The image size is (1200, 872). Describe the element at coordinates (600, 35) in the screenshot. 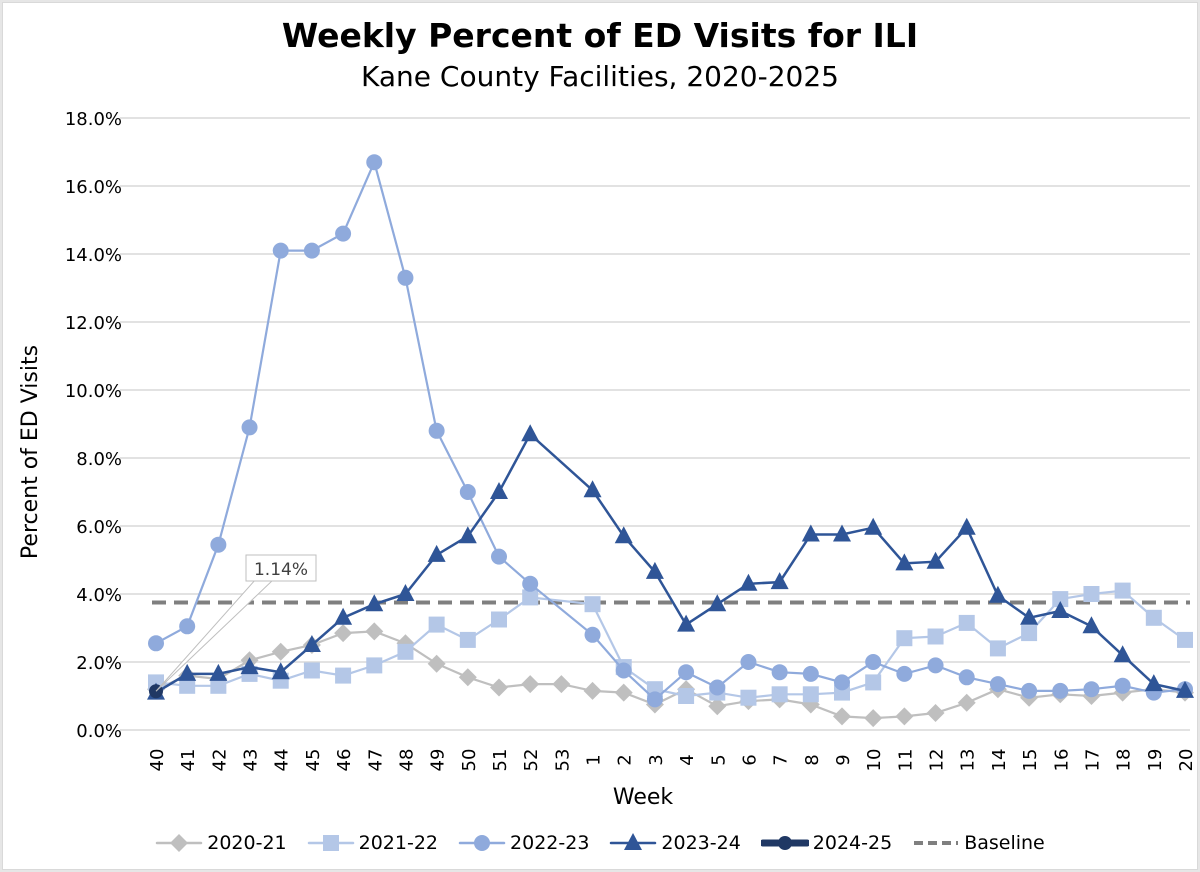

I see `chart-title: Weekly Percent of ED Visits for ILI` at that location.